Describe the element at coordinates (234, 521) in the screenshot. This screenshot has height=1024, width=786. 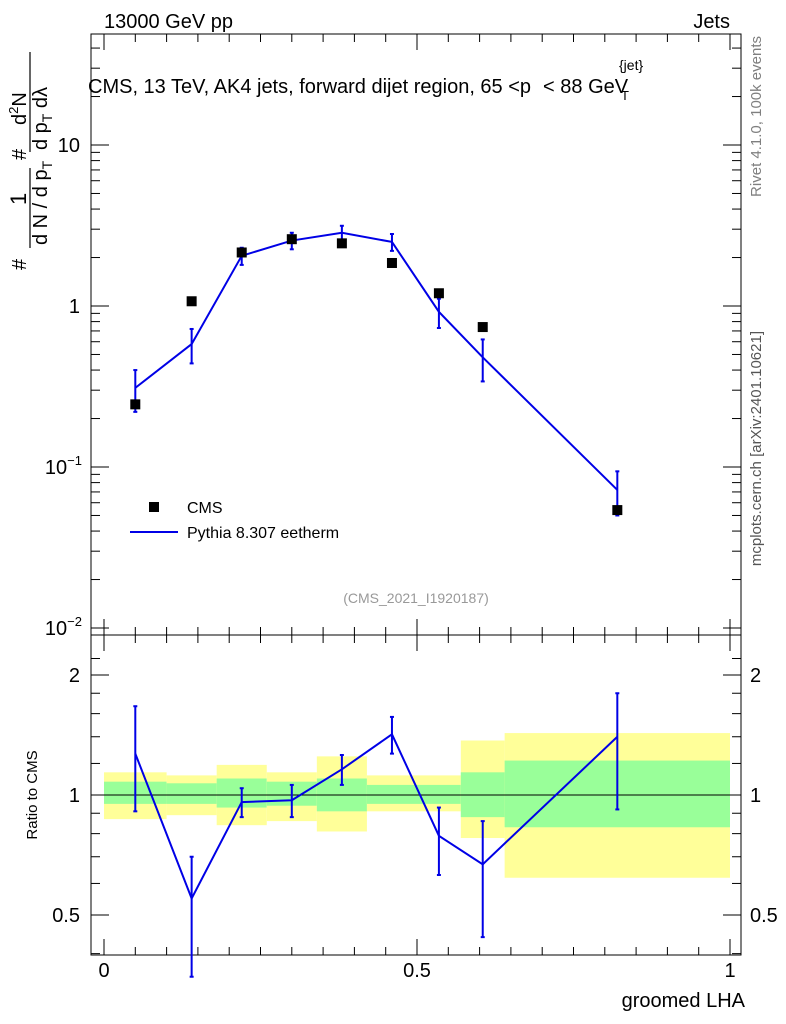
I see `legend: CMS Pythia 8.307 eetherm` at that location.